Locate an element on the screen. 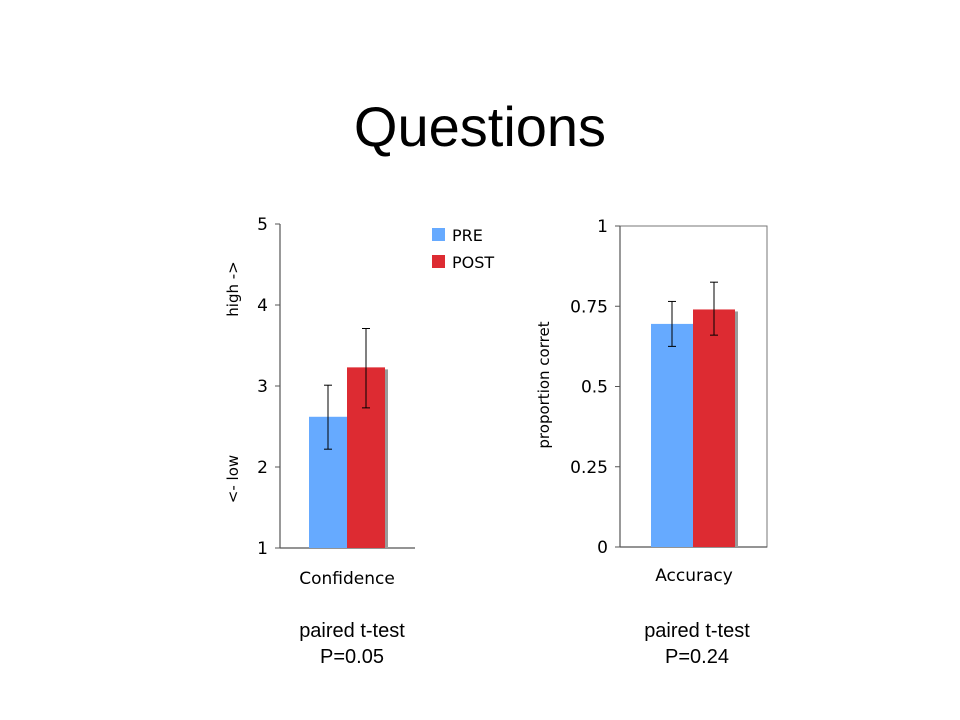 Image resolution: width=960 pixels, height=720 pixels. confidence-caption: paired t-test P=0.05 is located at coordinates (352, 644).